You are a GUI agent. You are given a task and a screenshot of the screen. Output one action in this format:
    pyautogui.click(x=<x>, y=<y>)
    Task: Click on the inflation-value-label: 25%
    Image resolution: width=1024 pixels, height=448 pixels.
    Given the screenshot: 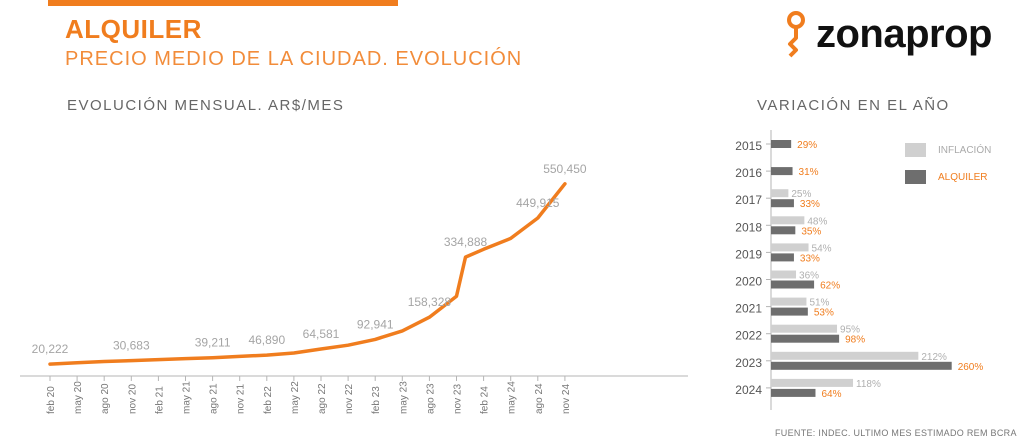 What is the action you would take?
    pyautogui.click(x=801, y=194)
    